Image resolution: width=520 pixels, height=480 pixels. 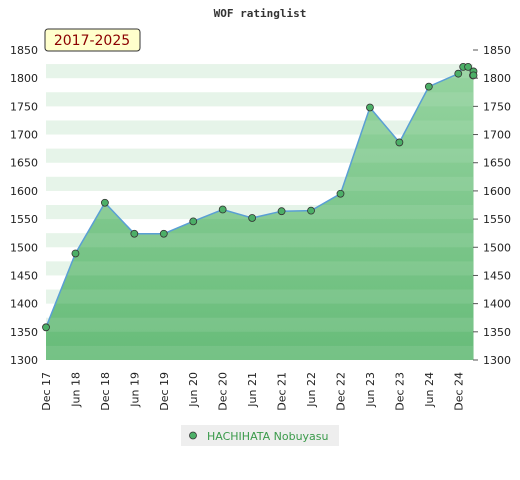 I want to click on legend: HACHIHATA Nobuyasu, so click(x=260, y=435).